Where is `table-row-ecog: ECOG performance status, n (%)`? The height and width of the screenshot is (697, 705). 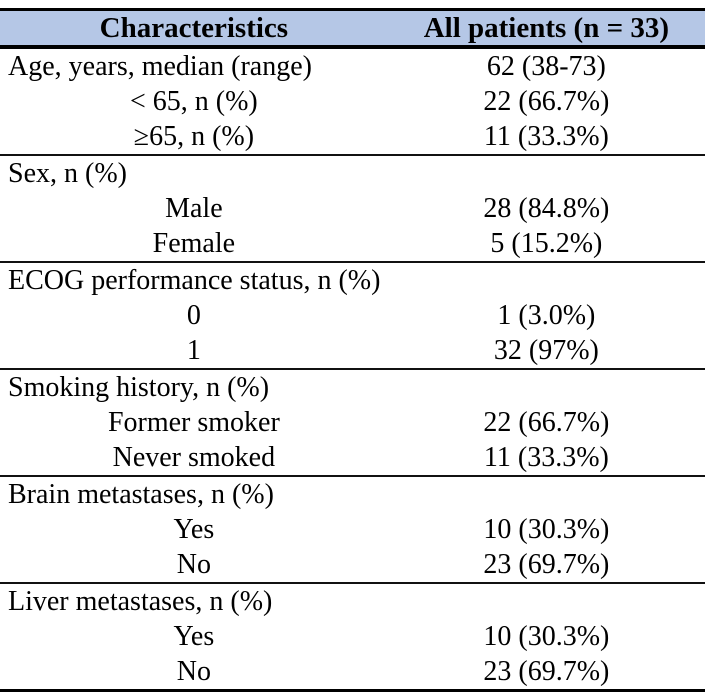 table-row-ecog: ECOG performance status, n (%) is located at coordinates (352, 280).